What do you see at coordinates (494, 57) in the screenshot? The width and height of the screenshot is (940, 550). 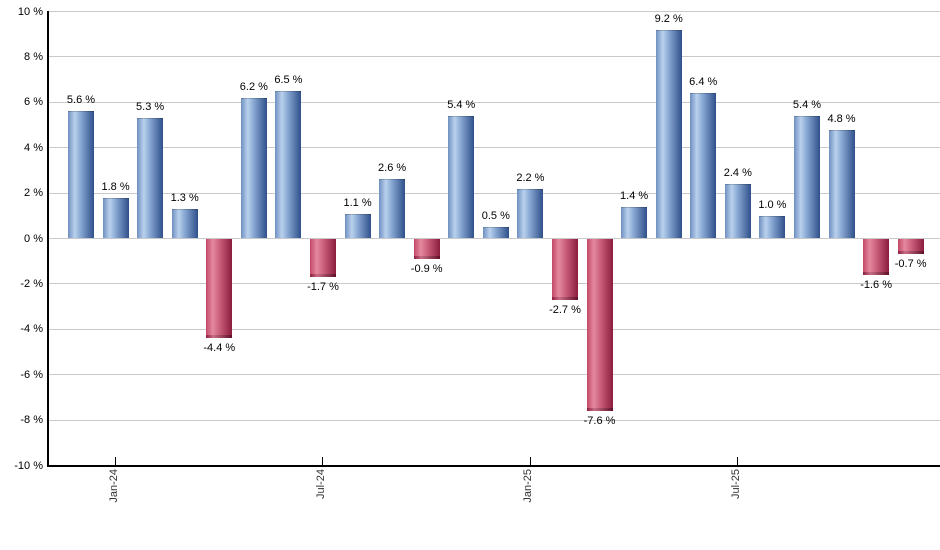 I see `gridline-8pct` at bounding box center [494, 57].